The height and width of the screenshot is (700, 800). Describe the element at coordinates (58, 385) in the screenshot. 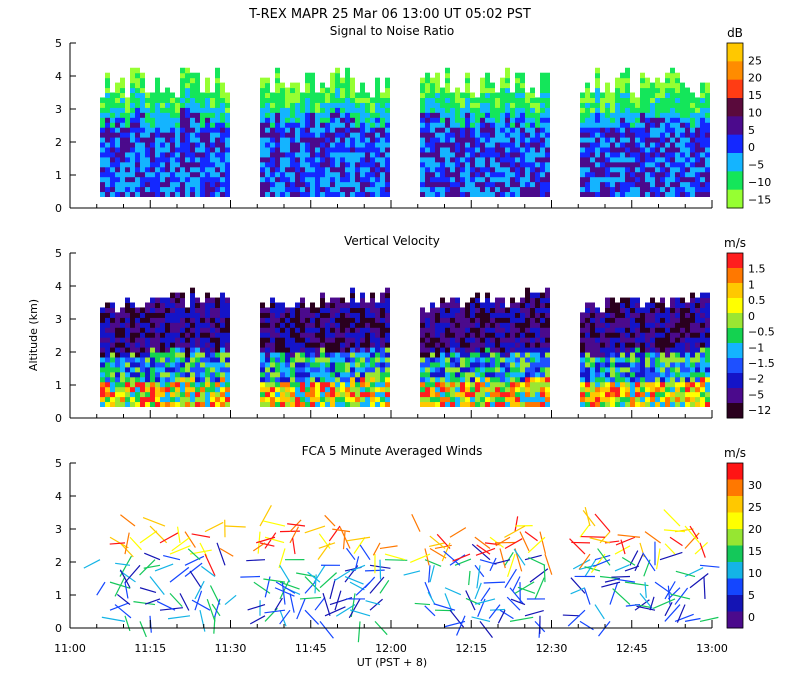

I see `y-tick-label: 1` at that location.